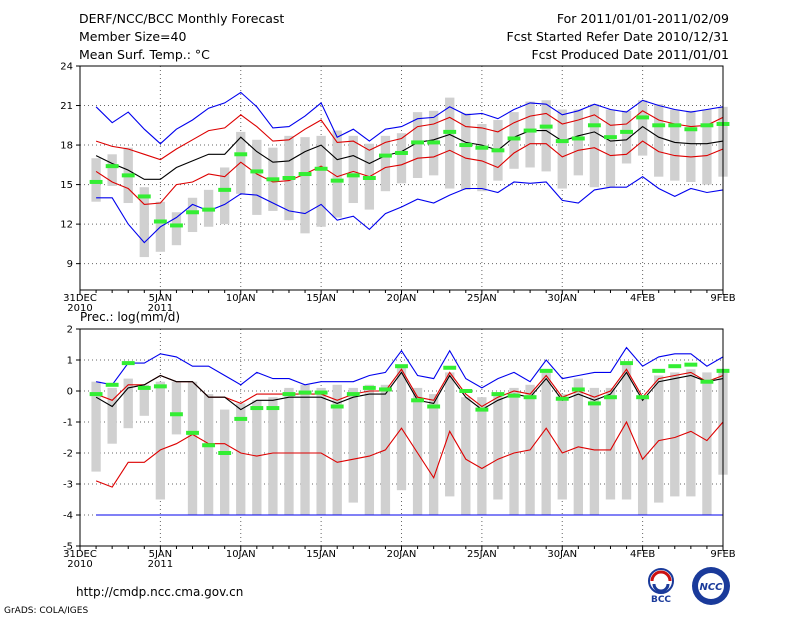 Image resolution: width=800 pixels, height=618 pixels. Describe the element at coordinates (133, 36) in the screenshot. I see `member-size: Member Size=40` at that location.